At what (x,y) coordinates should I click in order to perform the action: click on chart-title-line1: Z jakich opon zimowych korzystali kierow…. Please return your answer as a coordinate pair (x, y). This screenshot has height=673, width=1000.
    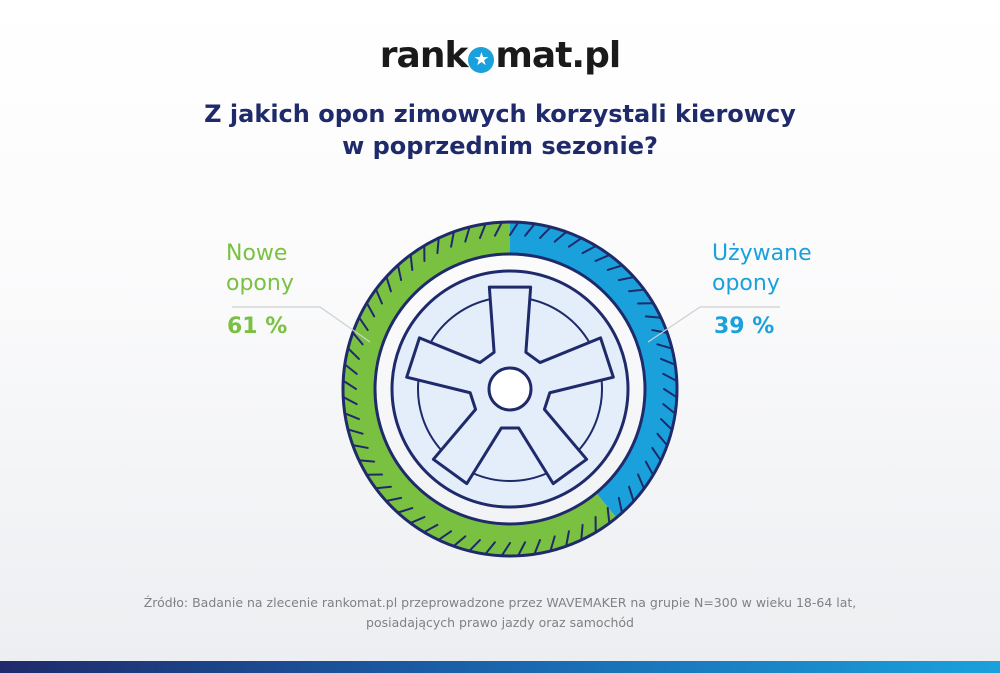
    Looking at the image, I should click on (500, 114).